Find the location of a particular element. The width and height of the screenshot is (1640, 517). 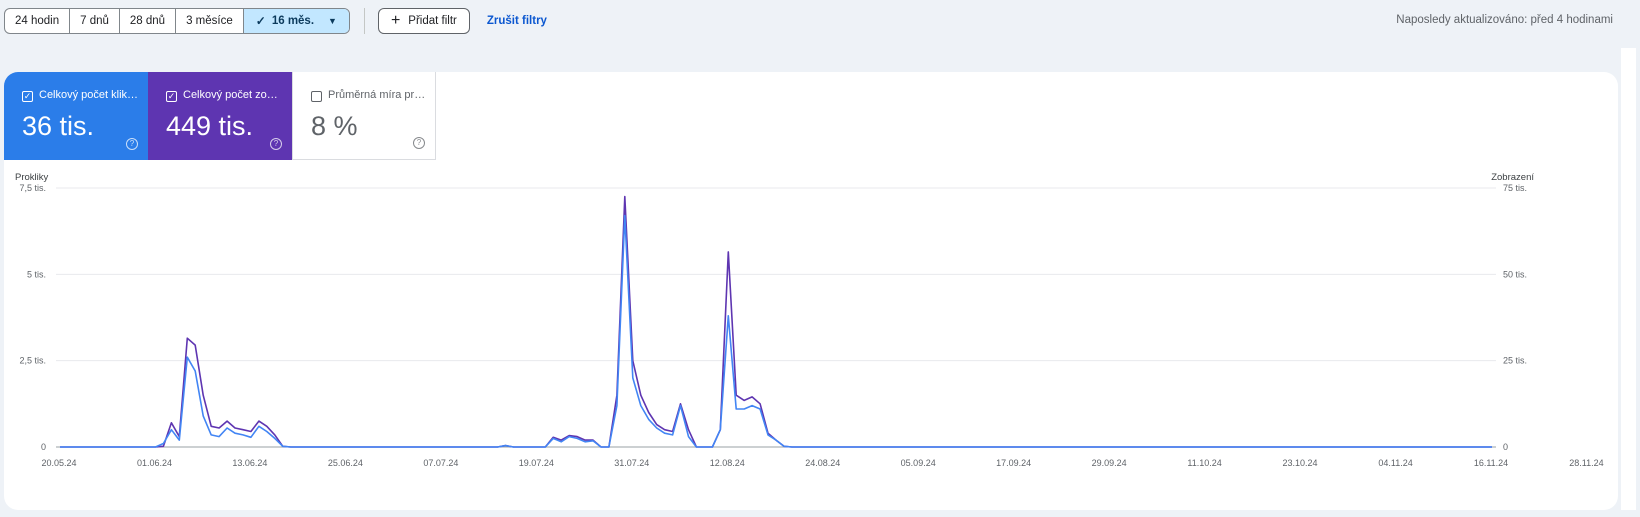

y-axis-right-title: Zobrazení is located at coordinates (1512, 177).